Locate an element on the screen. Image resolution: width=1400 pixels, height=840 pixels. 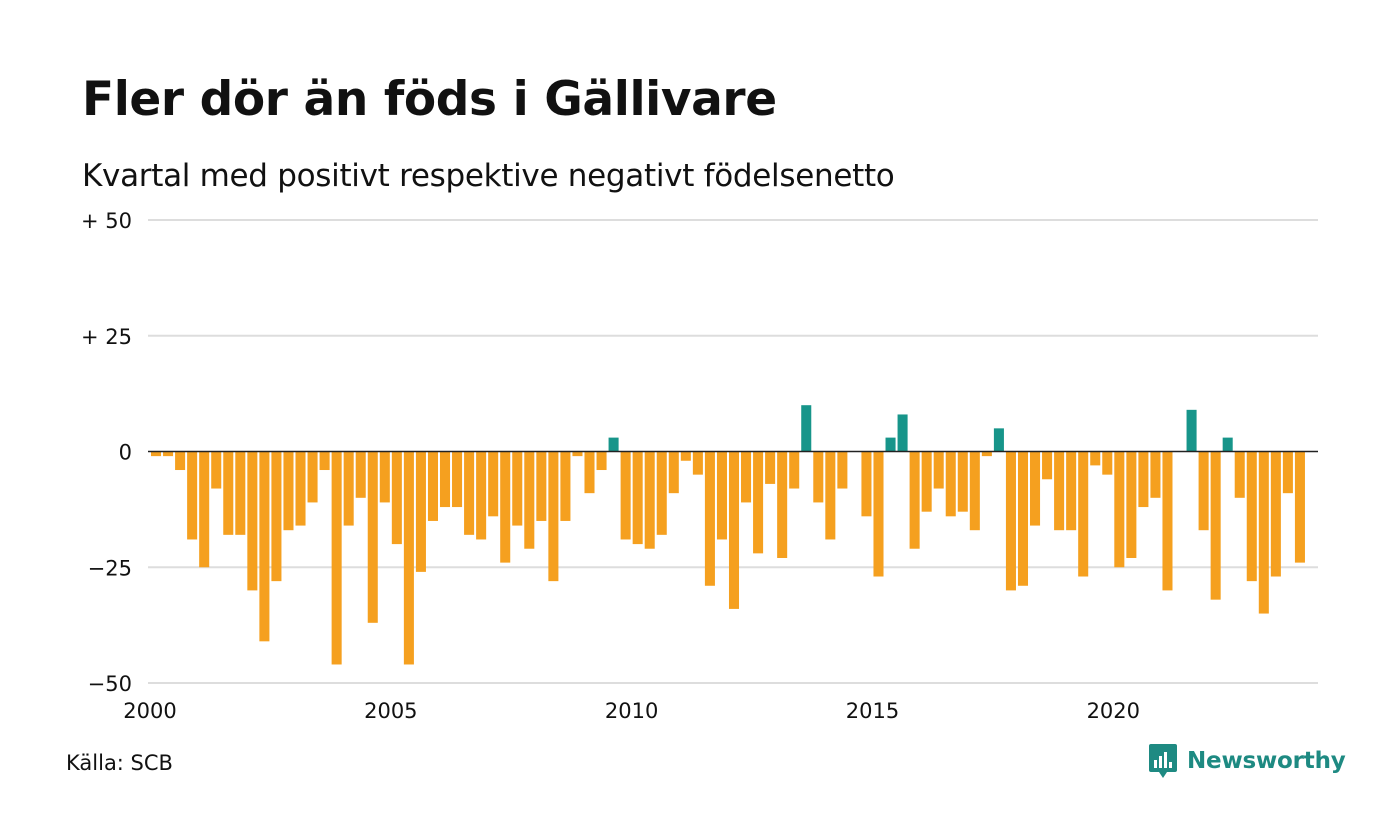
x-tick-label: 2005 is located at coordinates (390, 711).